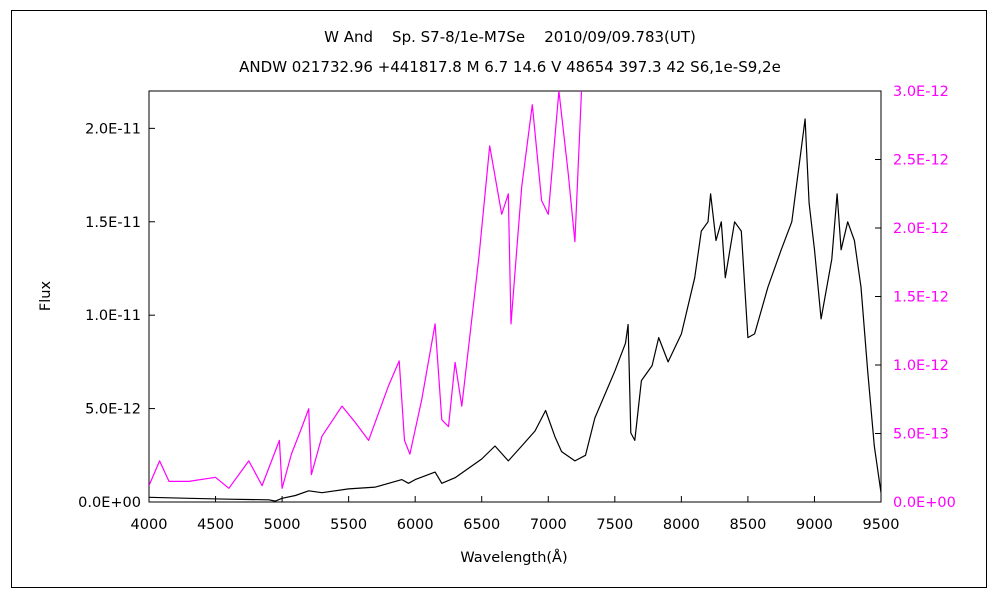 The height and width of the screenshot is (600, 1000). Describe the element at coordinates (881, 525) in the screenshot. I see `x-tick-label: 9500` at that location.